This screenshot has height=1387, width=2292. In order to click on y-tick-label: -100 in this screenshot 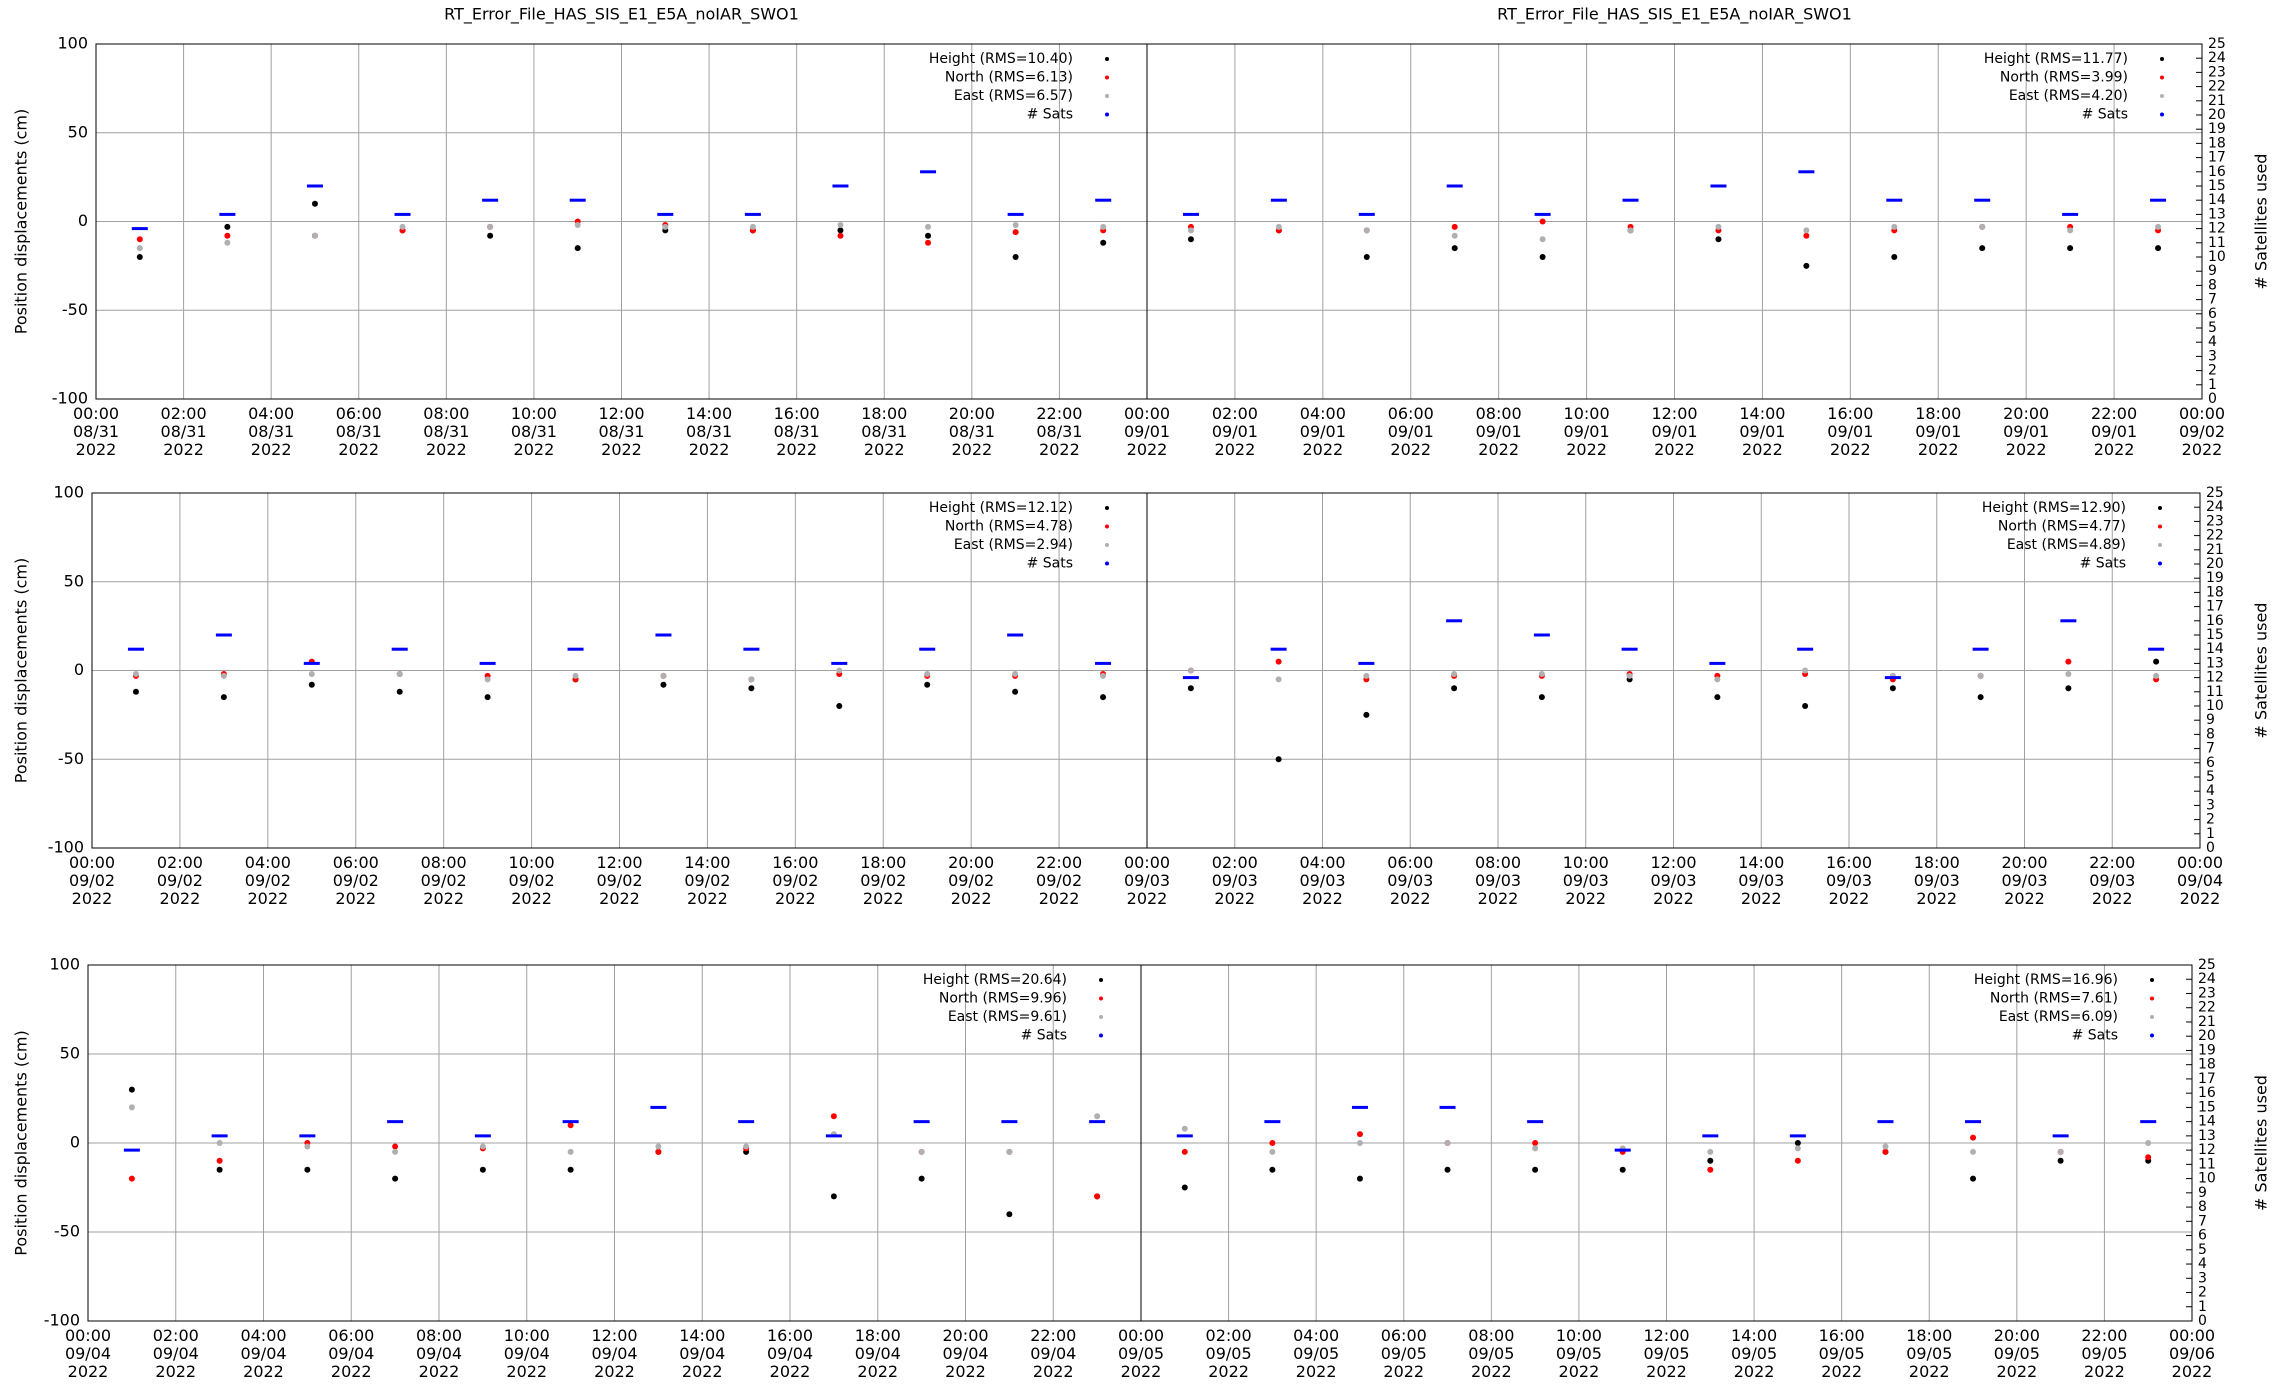, I will do `click(62, 1320)`.